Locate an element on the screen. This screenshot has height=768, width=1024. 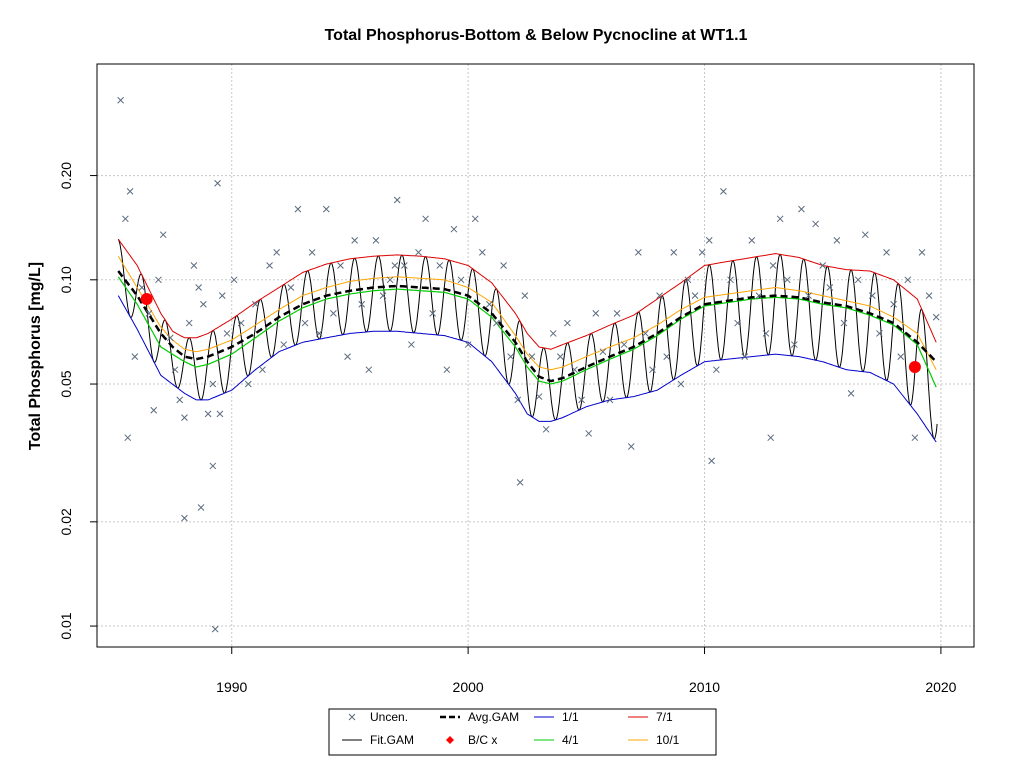
legend-10-1-label: 10/1 is located at coordinates (668, 740).